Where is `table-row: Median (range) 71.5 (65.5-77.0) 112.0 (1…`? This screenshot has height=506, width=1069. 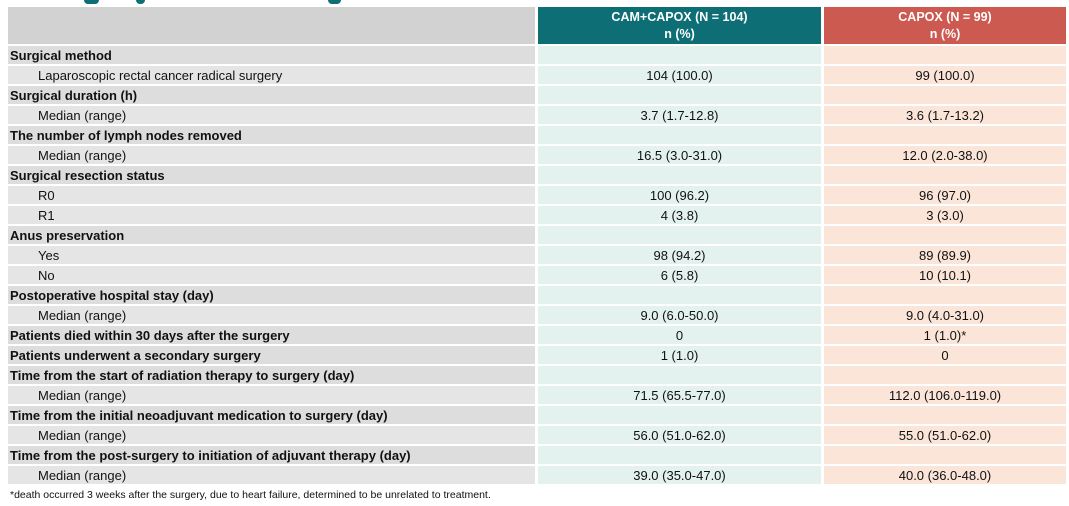 table-row: Median (range) 71.5 (65.5-77.0) 112.0 (1… is located at coordinates (537, 395).